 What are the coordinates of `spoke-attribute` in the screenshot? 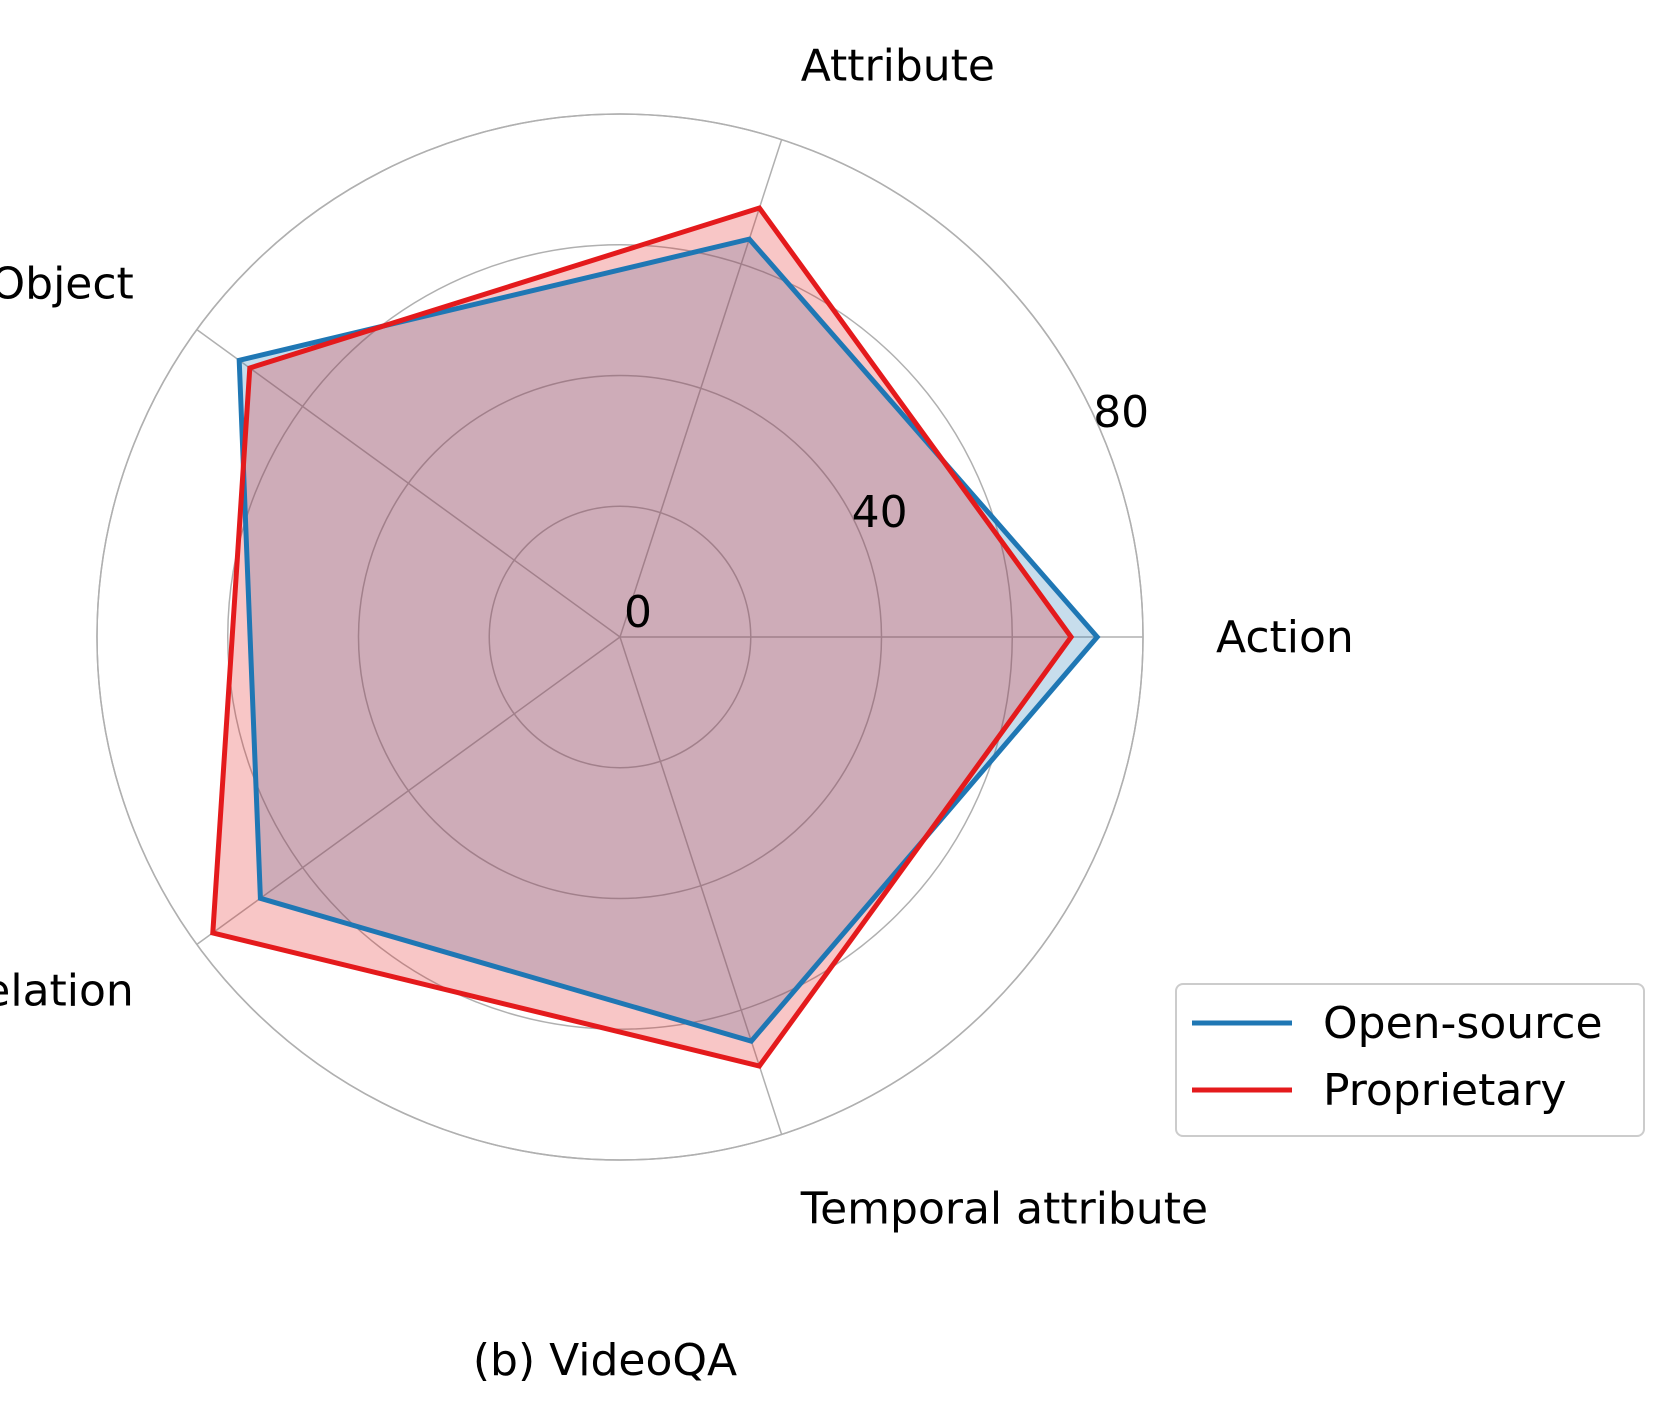 It's located at (701, 388).